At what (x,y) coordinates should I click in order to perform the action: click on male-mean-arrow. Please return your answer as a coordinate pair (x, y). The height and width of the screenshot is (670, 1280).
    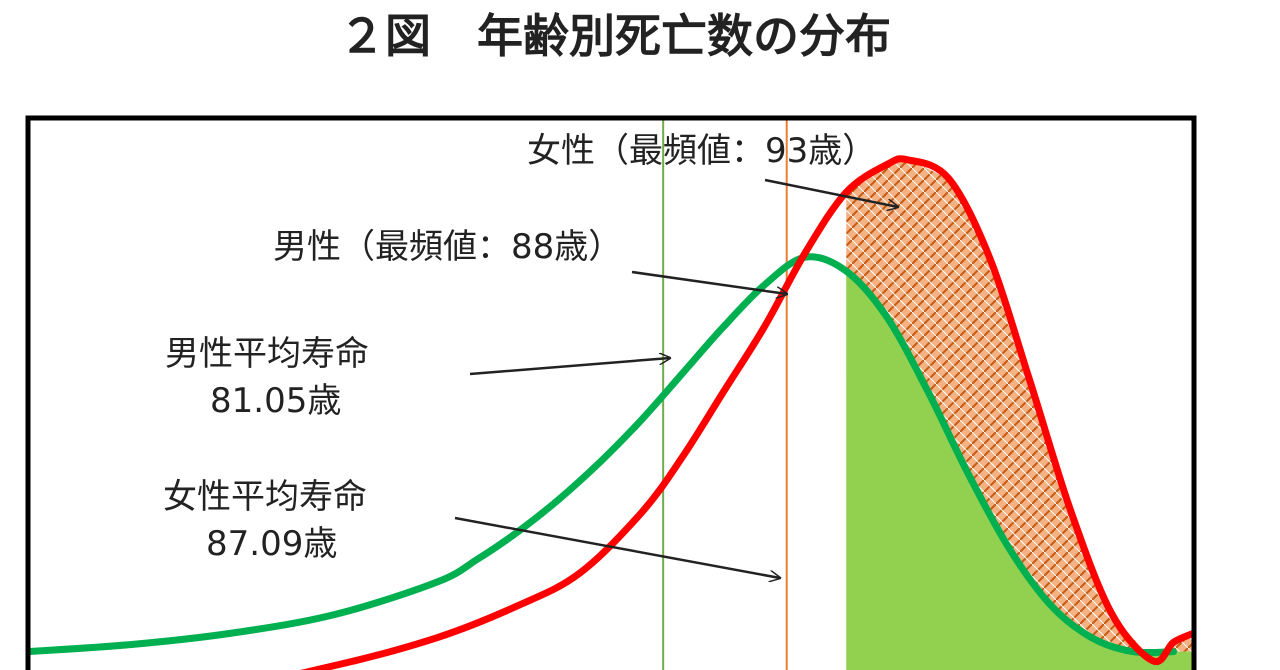
    Looking at the image, I should click on (569, 367).